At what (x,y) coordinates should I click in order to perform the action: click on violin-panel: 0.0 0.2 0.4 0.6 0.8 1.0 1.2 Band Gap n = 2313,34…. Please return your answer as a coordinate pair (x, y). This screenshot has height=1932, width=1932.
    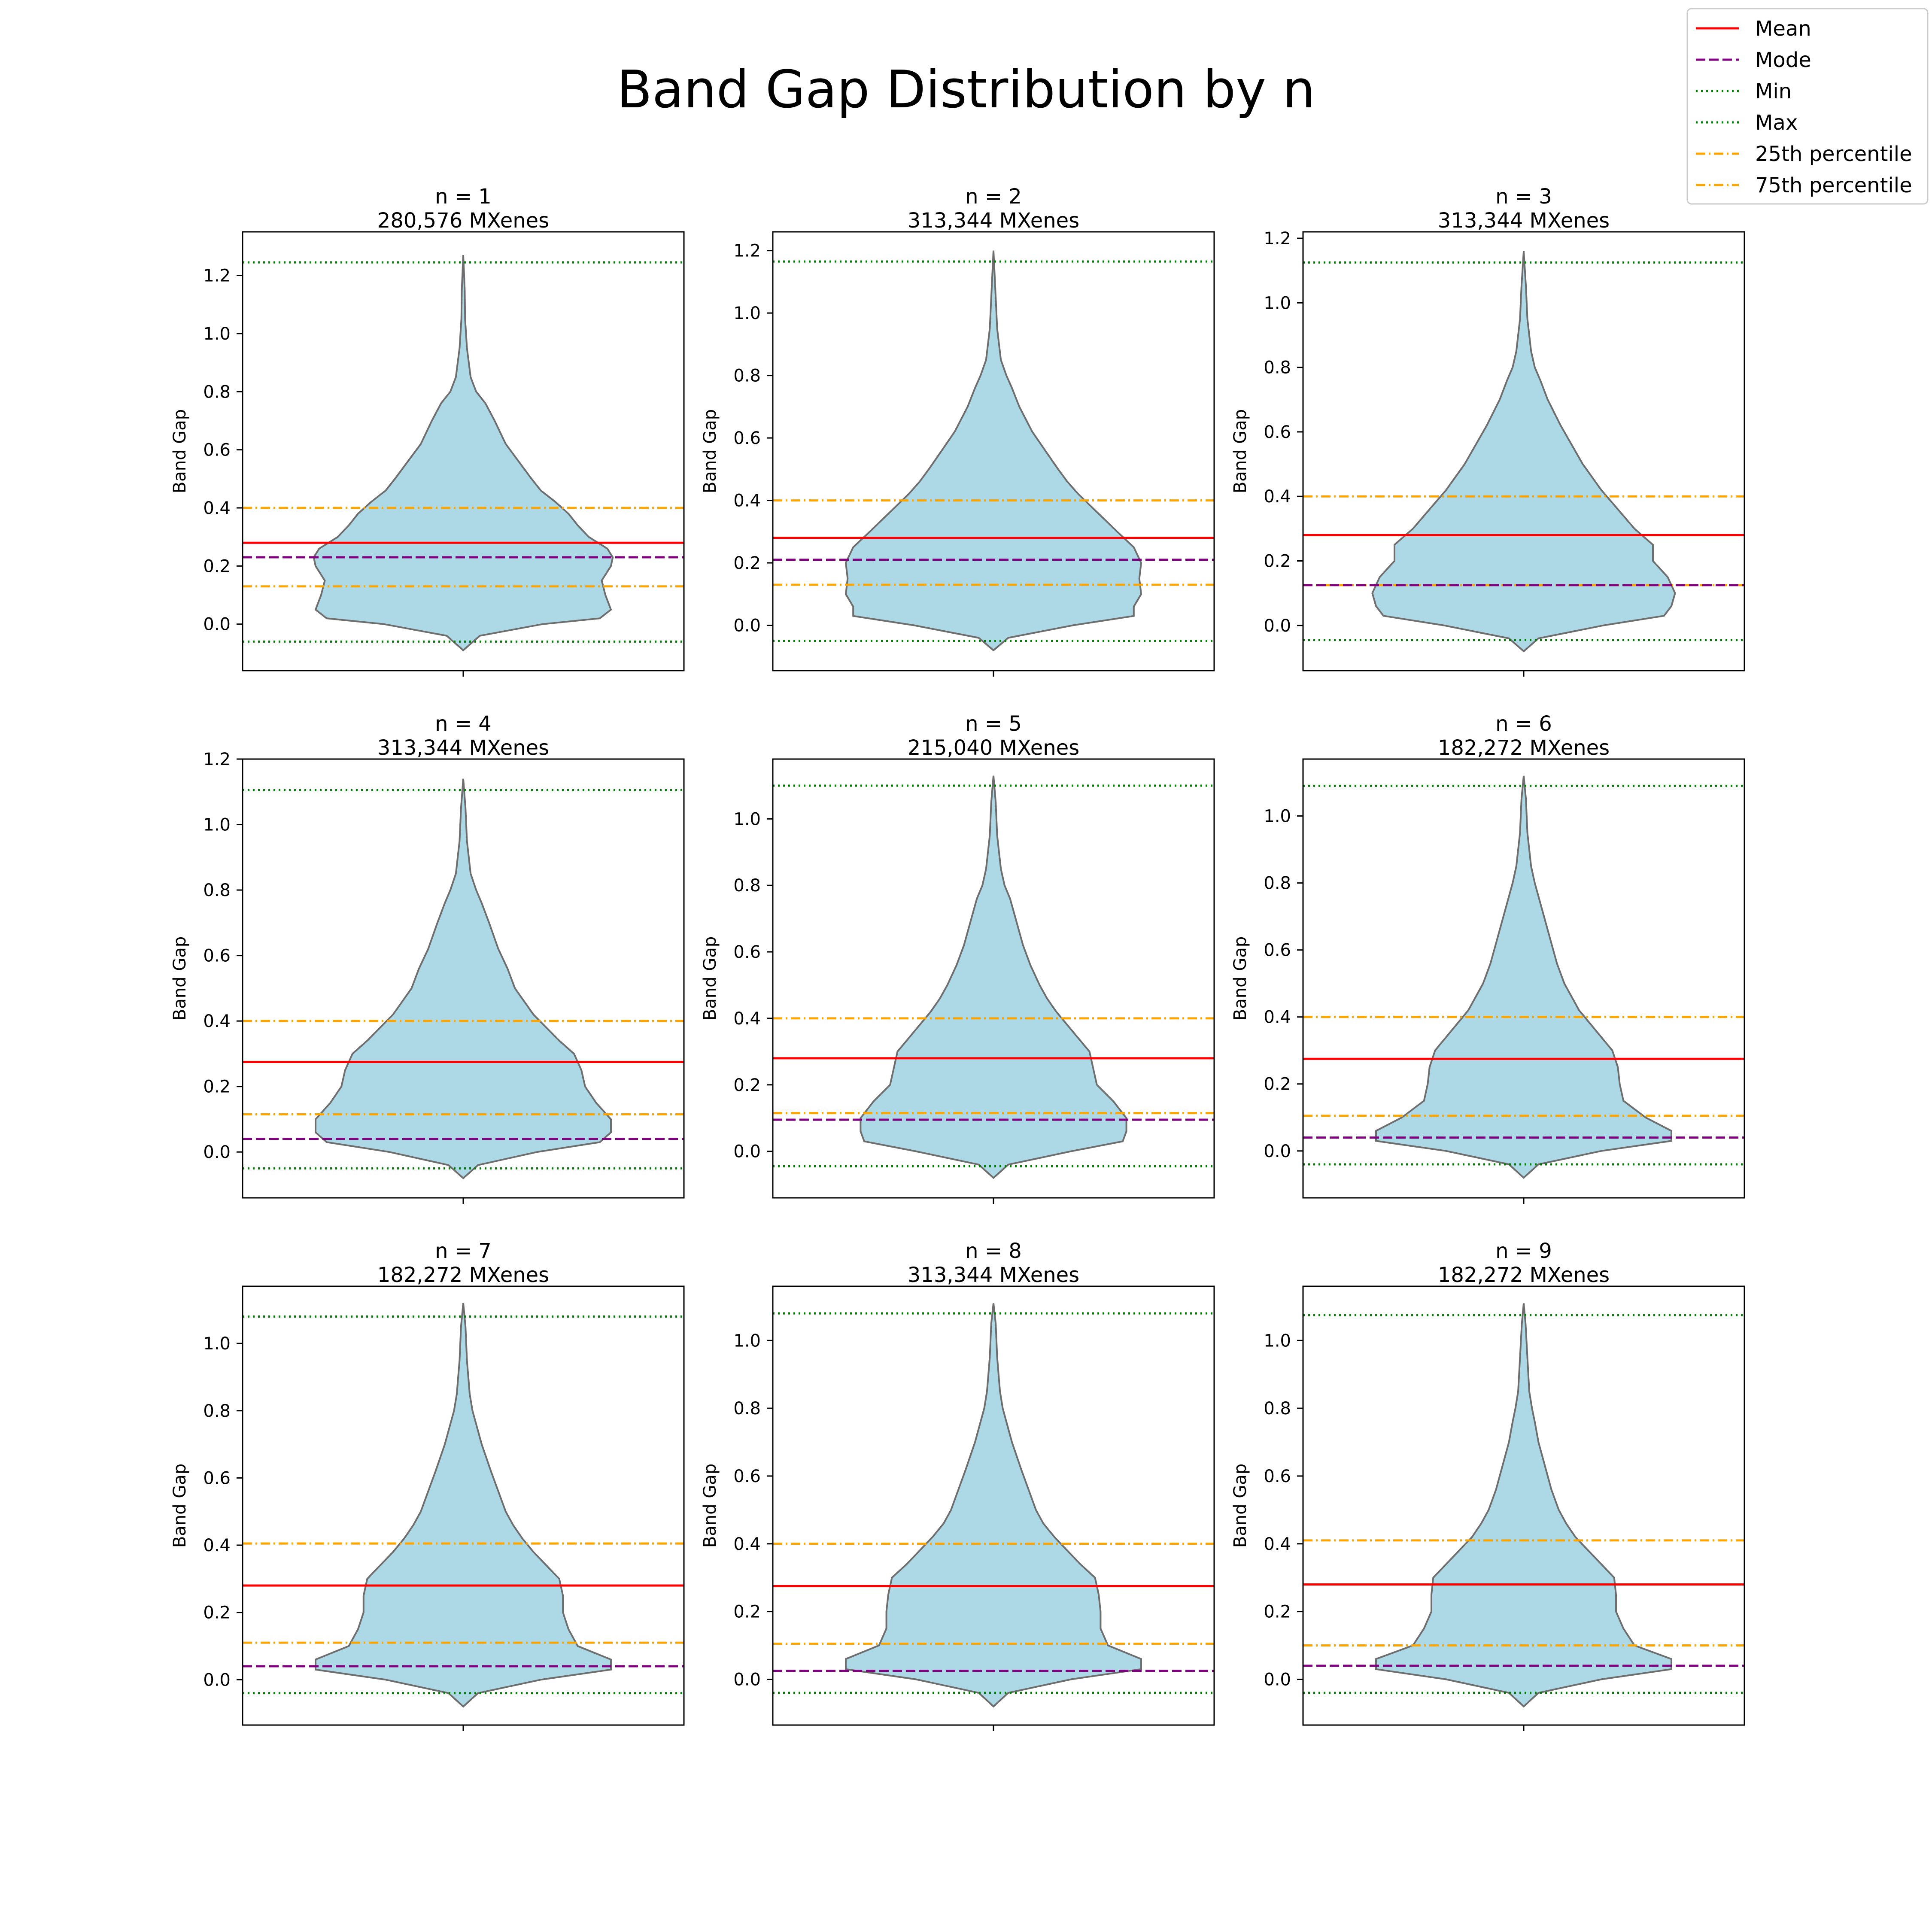
    Looking at the image, I should click on (958, 431).